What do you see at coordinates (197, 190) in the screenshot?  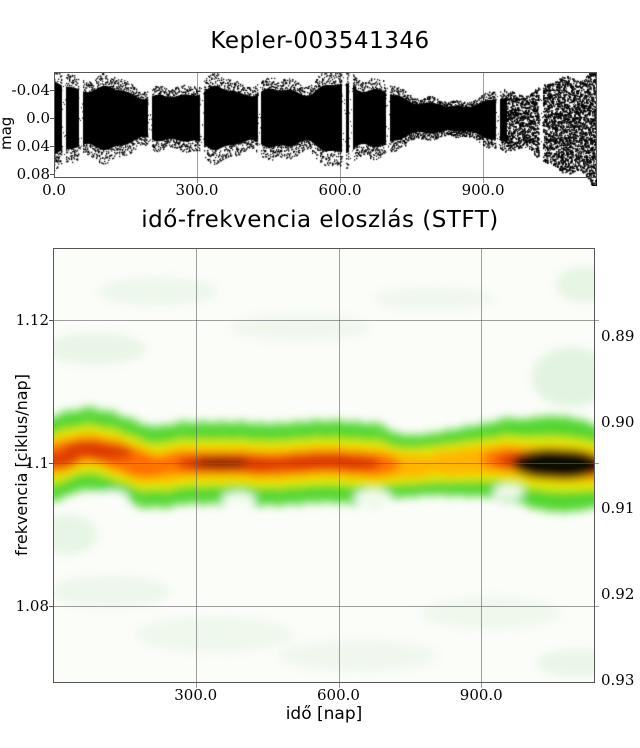 I see `lightcurve-x-tick-label: 300.0` at bounding box center [197, 190].